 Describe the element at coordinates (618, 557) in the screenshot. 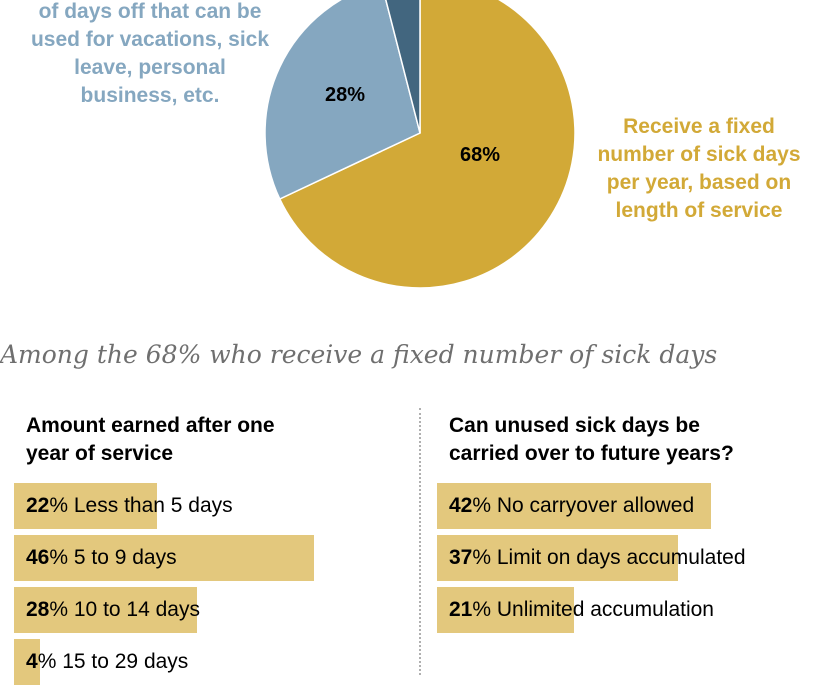

I see `right-bar-category: Limit on days accumulated` at that location.